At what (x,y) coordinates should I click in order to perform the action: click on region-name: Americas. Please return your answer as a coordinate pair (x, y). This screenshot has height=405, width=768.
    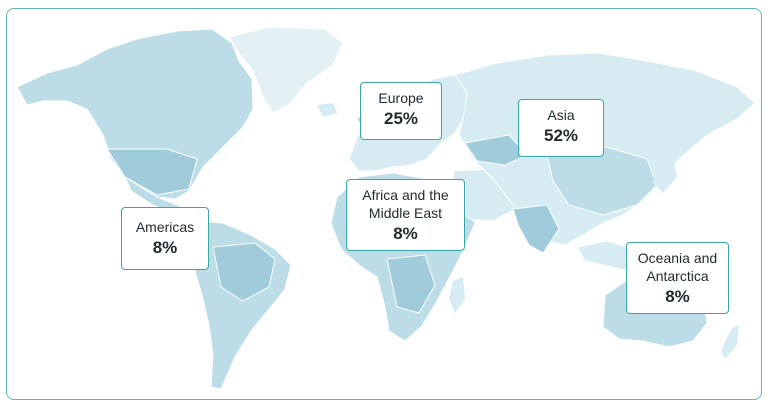
    Looking at the image, I should click on (165, 227).